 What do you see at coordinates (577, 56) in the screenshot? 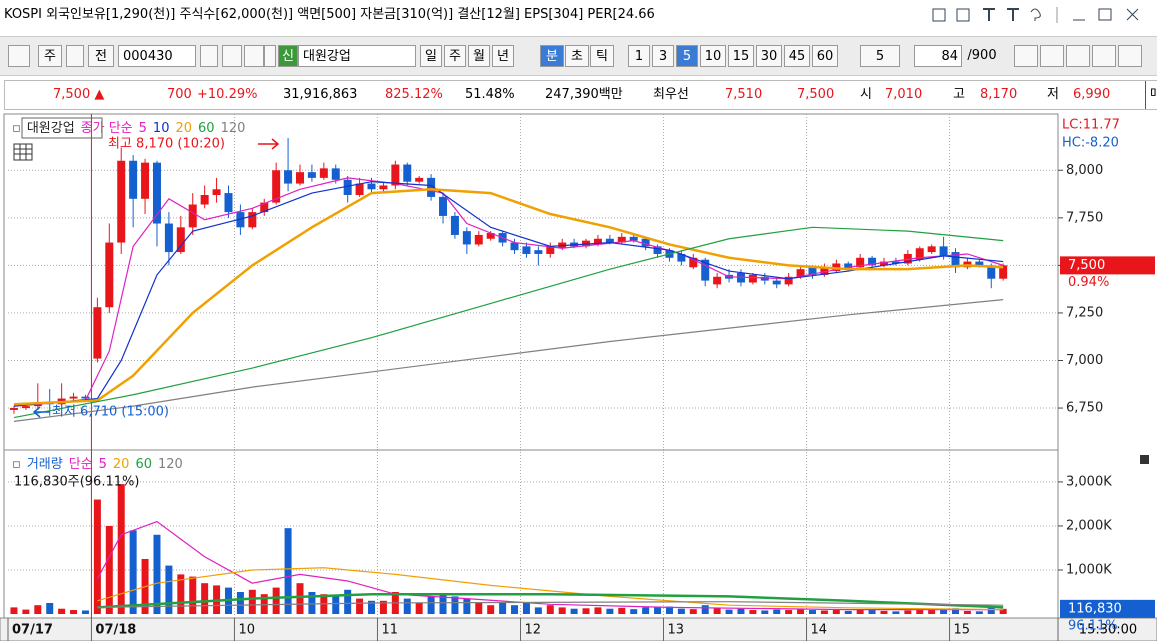
I see `toolbar-item: 초` at bounding box center [577, 56].